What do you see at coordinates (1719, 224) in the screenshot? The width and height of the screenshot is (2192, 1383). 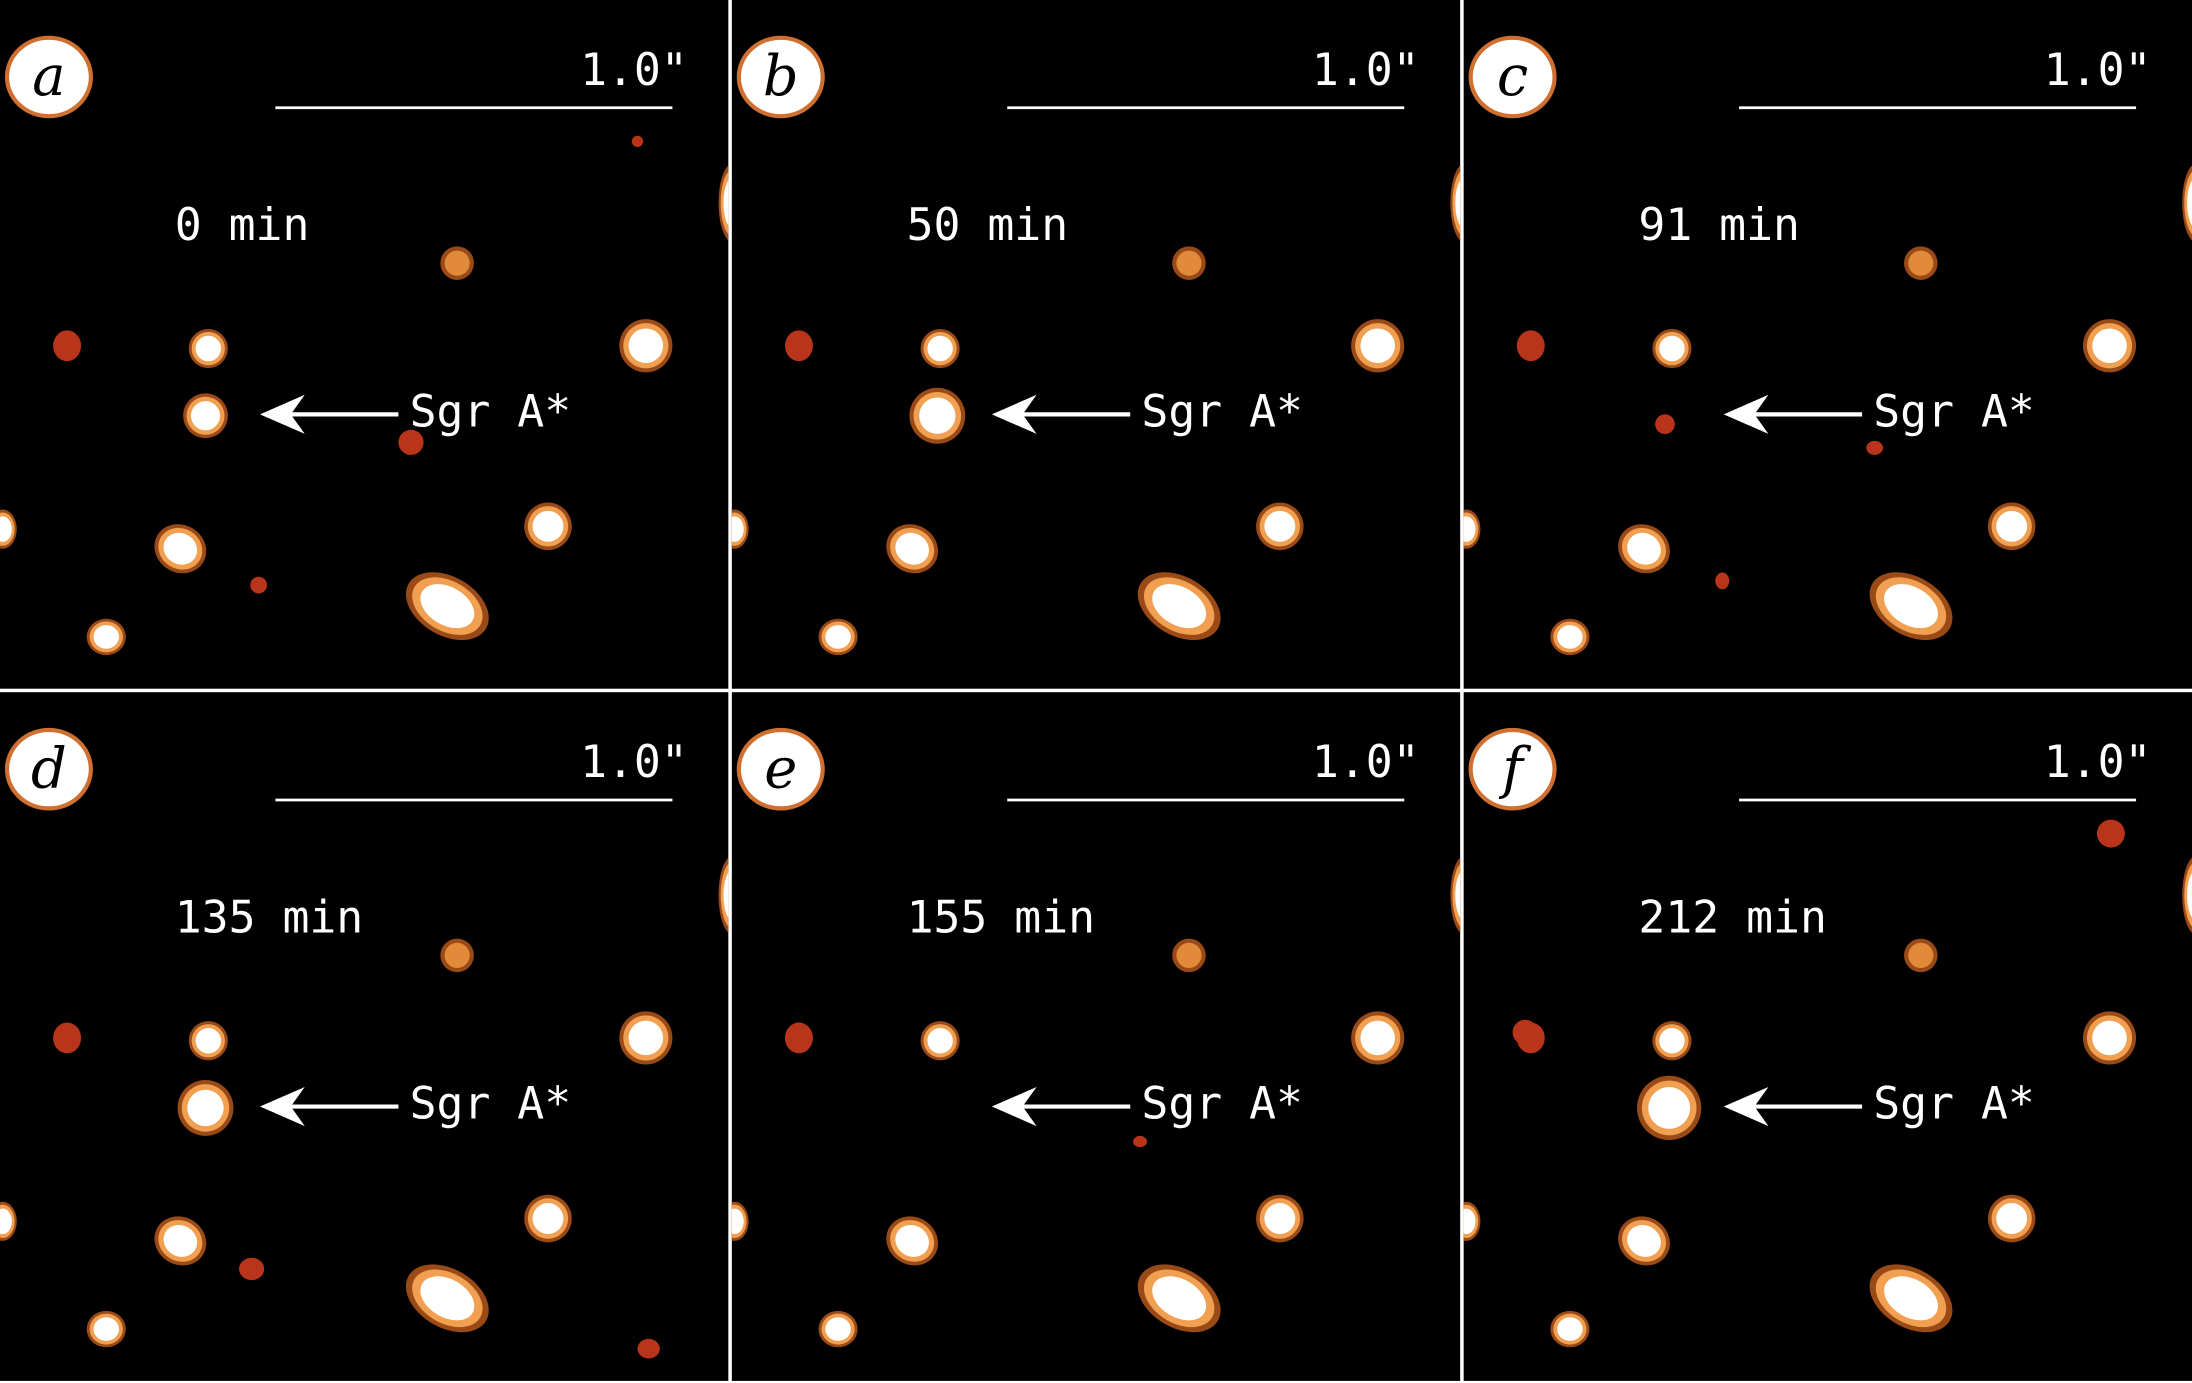 I see `time-label: 91 min` at bounding box center [1719, 224].